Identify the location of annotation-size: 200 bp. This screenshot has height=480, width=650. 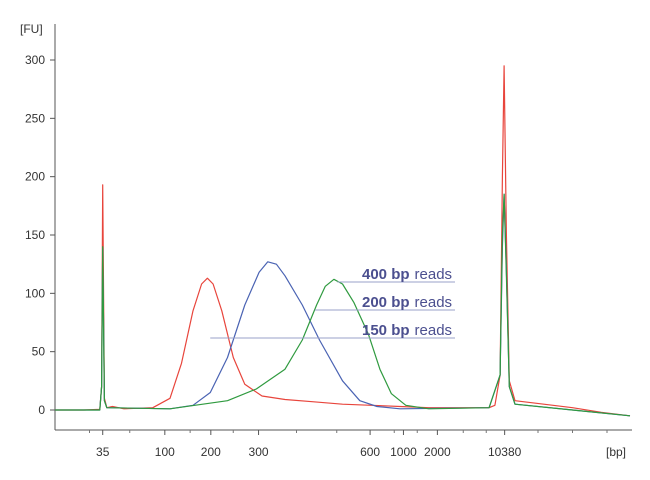
(386, 302).